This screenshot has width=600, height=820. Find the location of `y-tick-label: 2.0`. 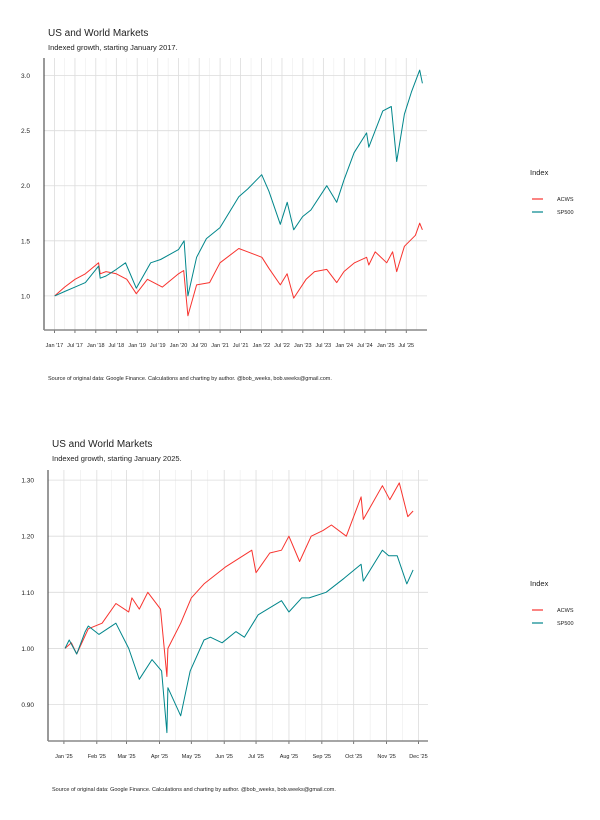

y-tick-label: 2.0 is located at coordinates (25, 186).